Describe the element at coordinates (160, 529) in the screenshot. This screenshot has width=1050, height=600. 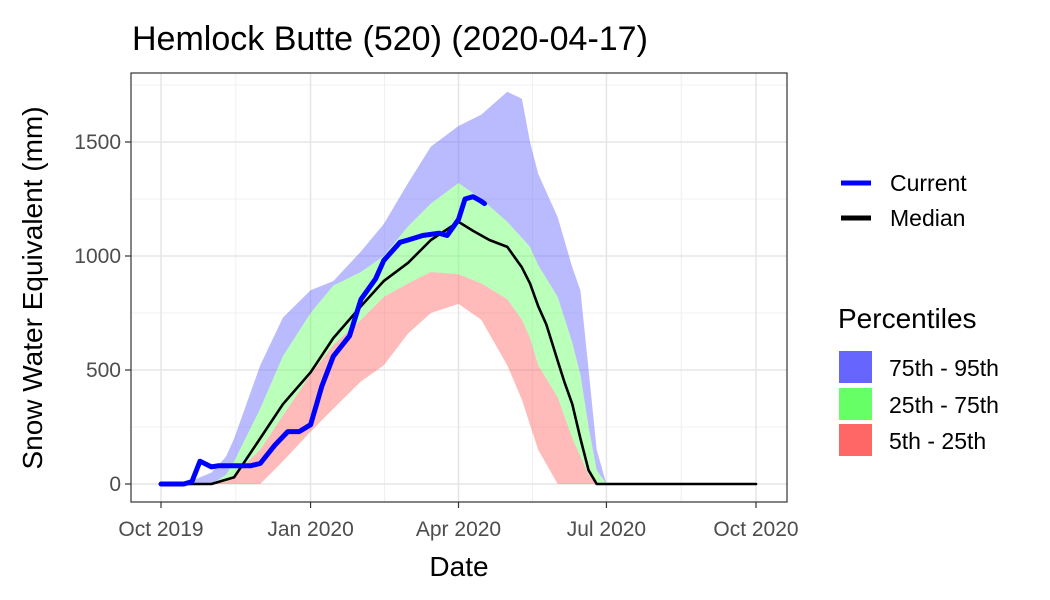
I see `x-tick-label: Oct 2019` at that location.